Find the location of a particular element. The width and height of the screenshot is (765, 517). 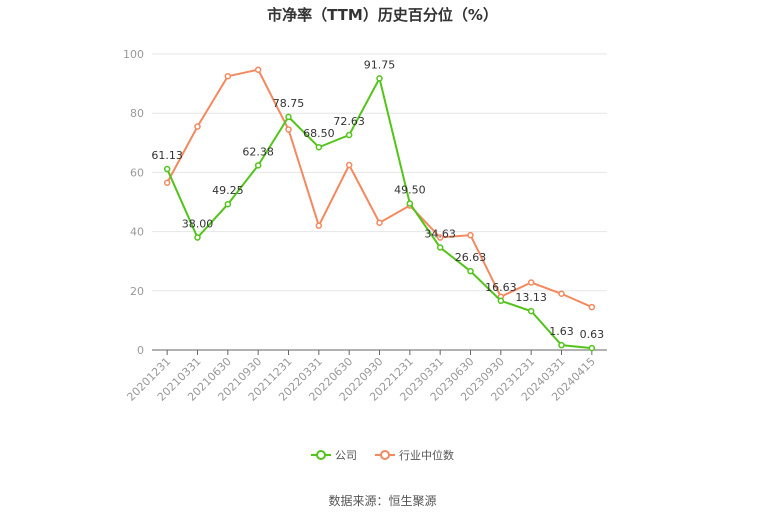

legend-swatch-industry-median is located at coordinates (385, 455).